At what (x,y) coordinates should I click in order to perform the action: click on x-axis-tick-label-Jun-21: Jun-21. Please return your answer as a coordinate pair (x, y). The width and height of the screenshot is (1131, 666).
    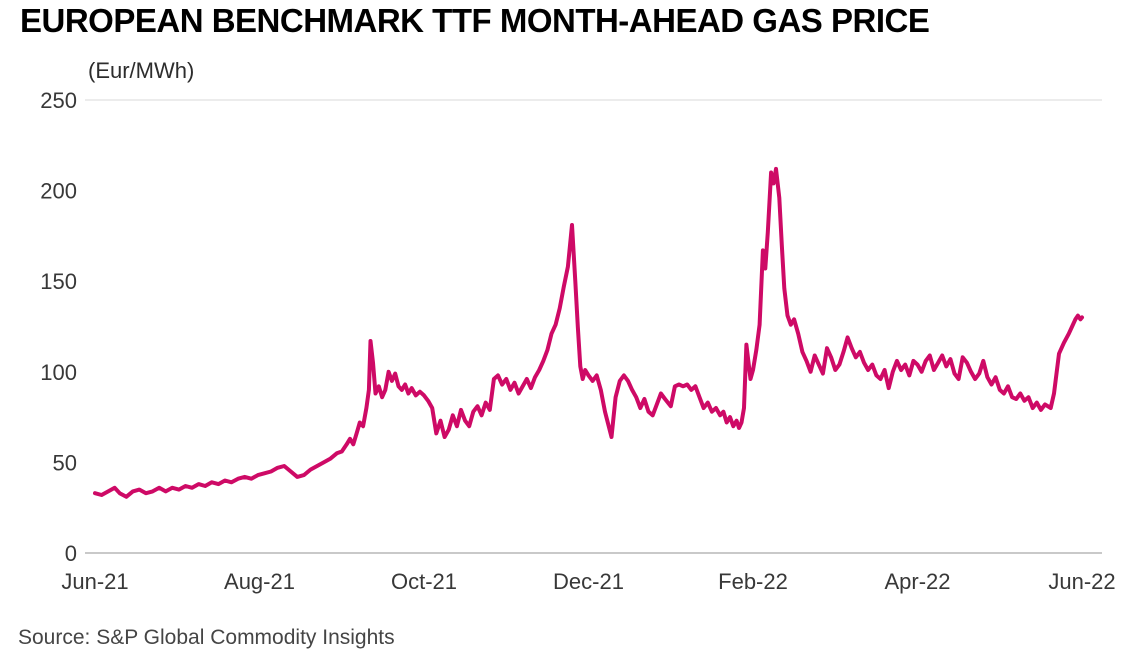
    Looking at the image, I should click on (94, 581).